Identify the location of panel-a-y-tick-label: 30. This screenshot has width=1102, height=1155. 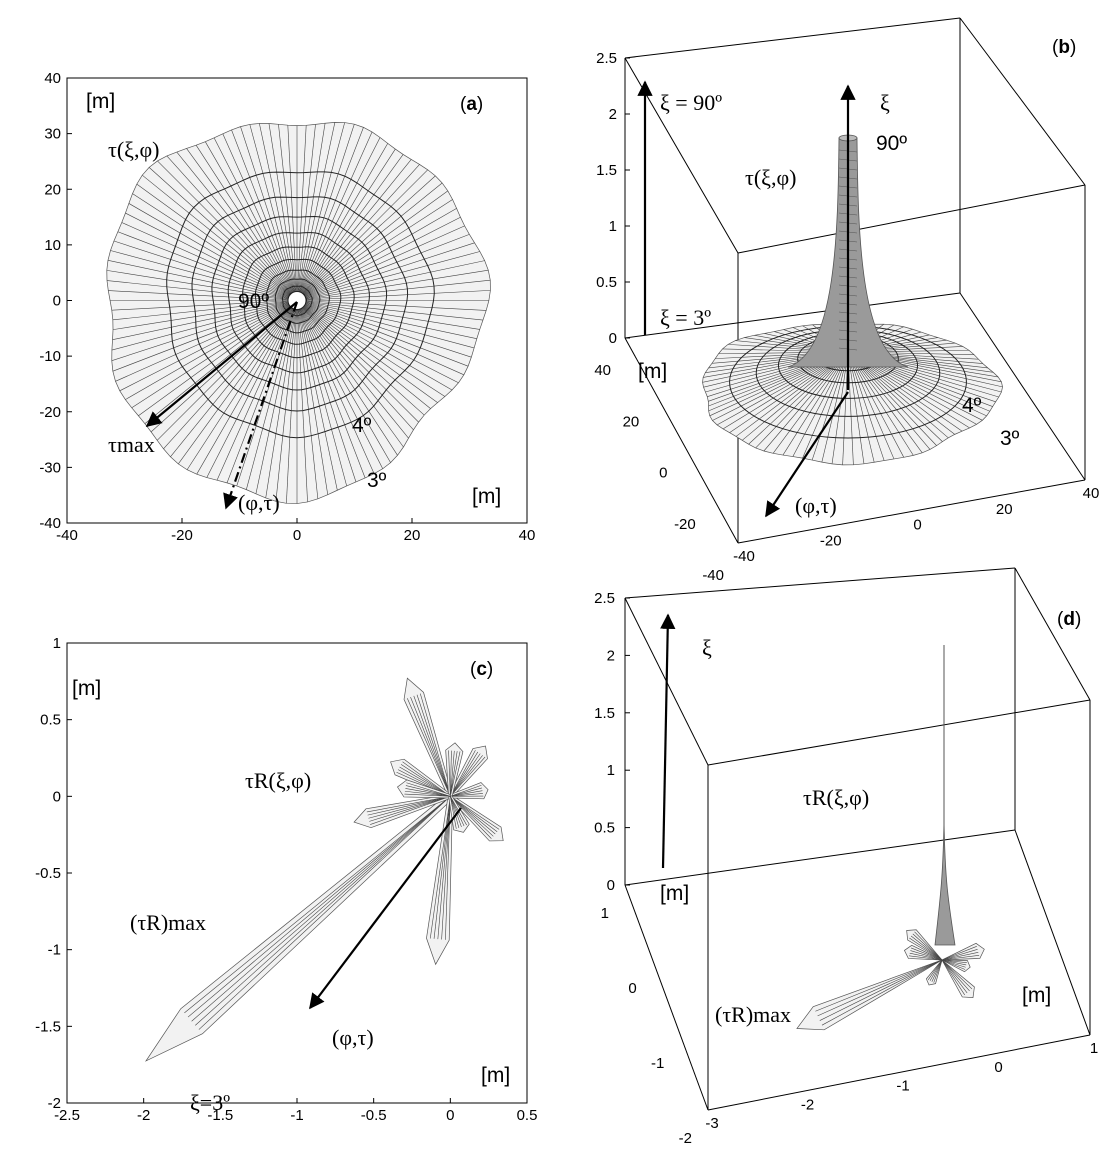
(52, 134).